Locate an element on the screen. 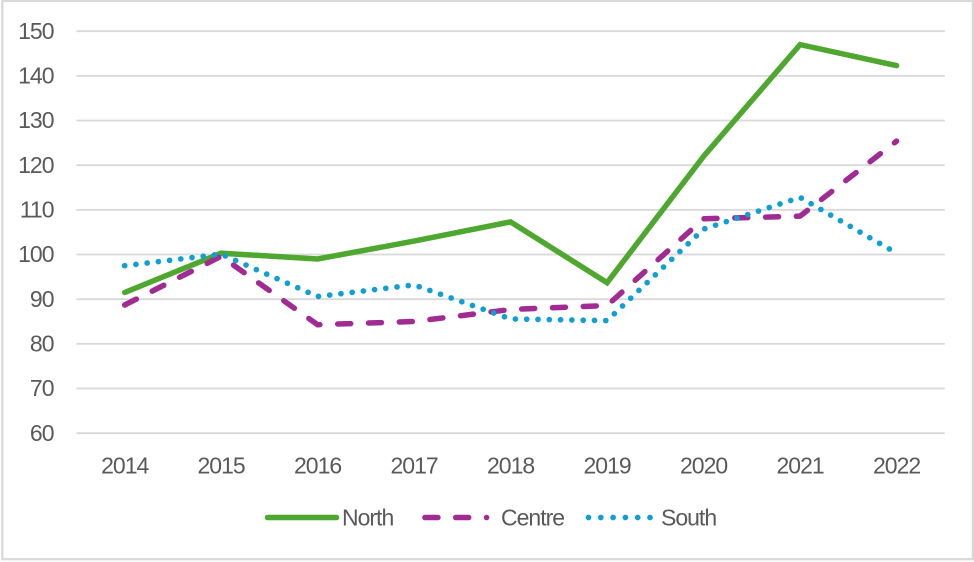  svg-text: 90 is located at coordinates (42, 299).